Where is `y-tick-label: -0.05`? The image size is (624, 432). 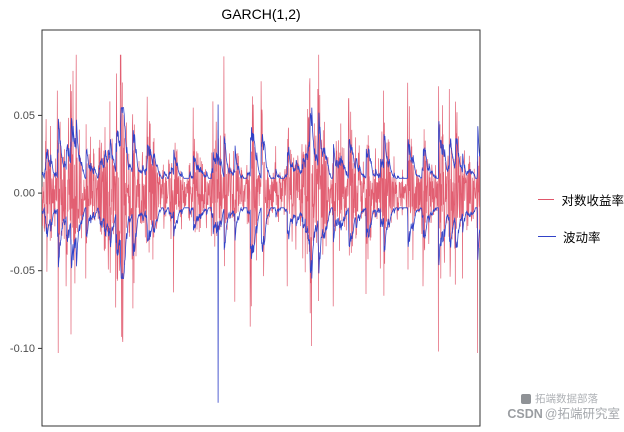
y-tick-label: -0.05 is located at coordinates (22, 271).